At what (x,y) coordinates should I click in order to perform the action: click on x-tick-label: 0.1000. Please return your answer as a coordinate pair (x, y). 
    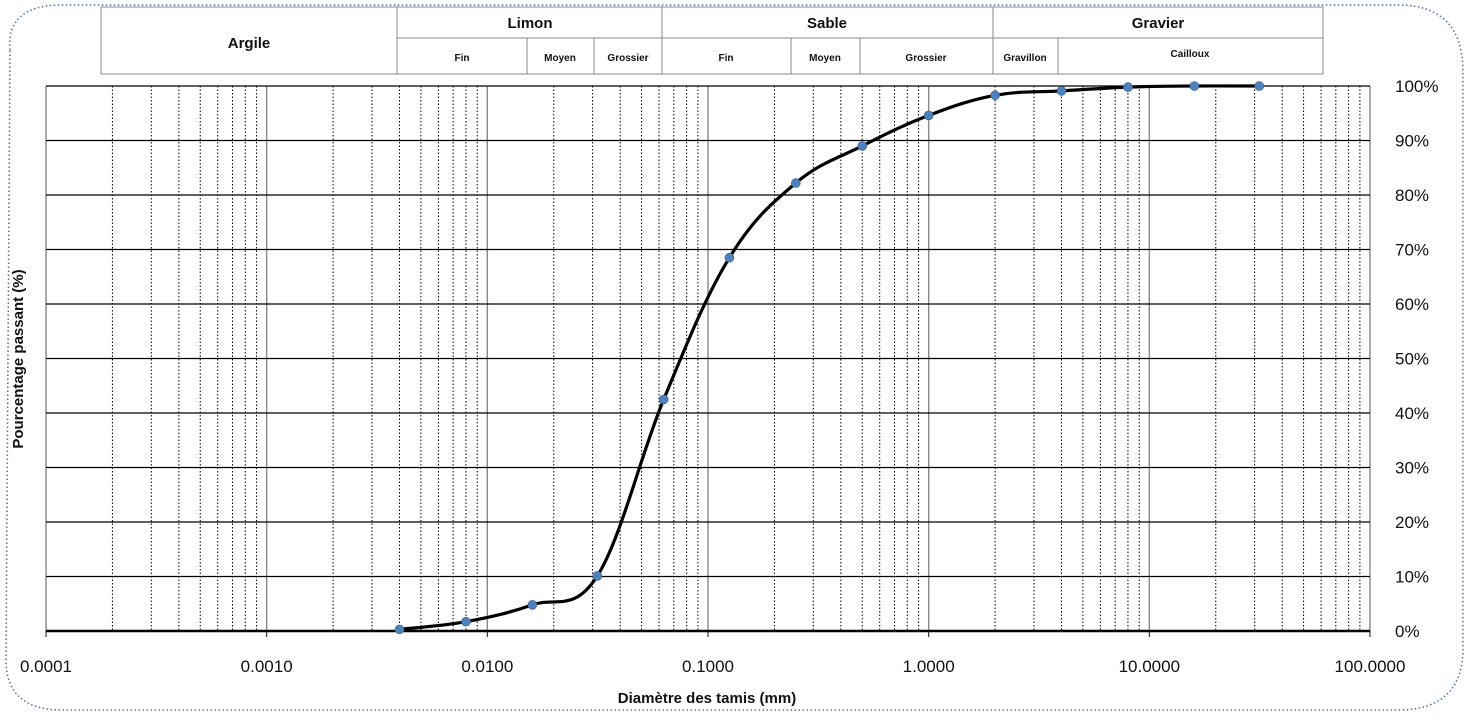
    Looking at the image, I should click on (708, 666).